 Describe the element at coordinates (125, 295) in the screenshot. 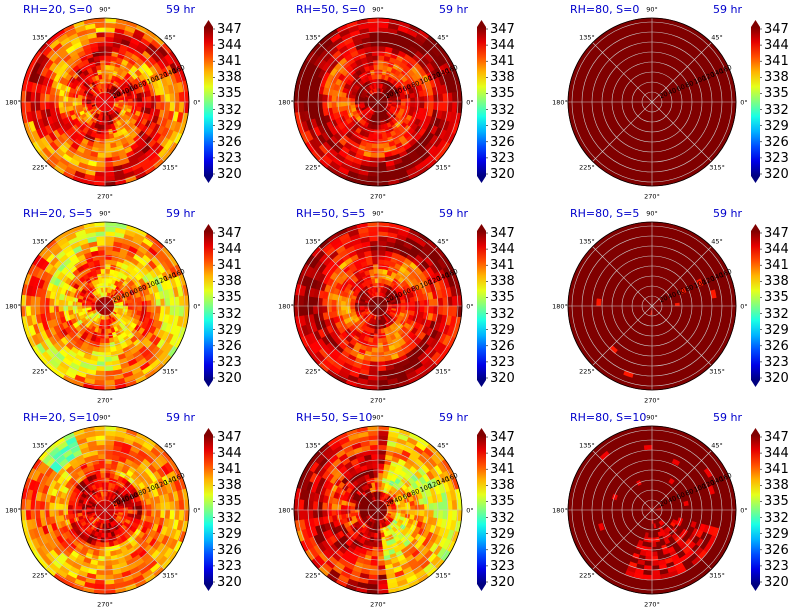

I see `radial-tick-label: 40` at that location.